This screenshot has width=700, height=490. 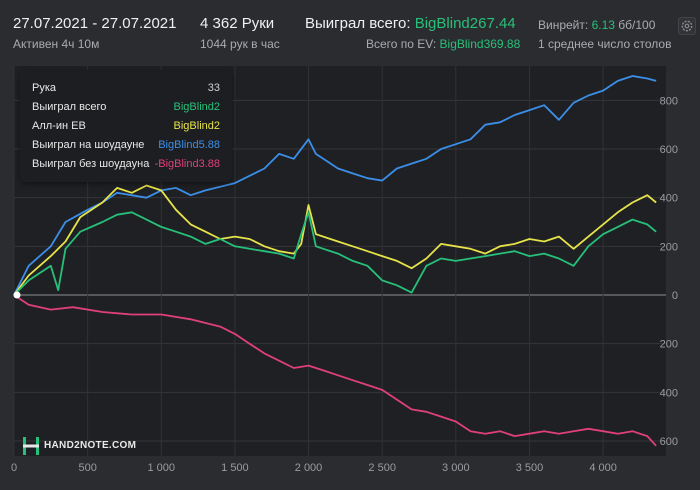 I want to click on winrate-value: 6.13, so click(x=603, y=25).